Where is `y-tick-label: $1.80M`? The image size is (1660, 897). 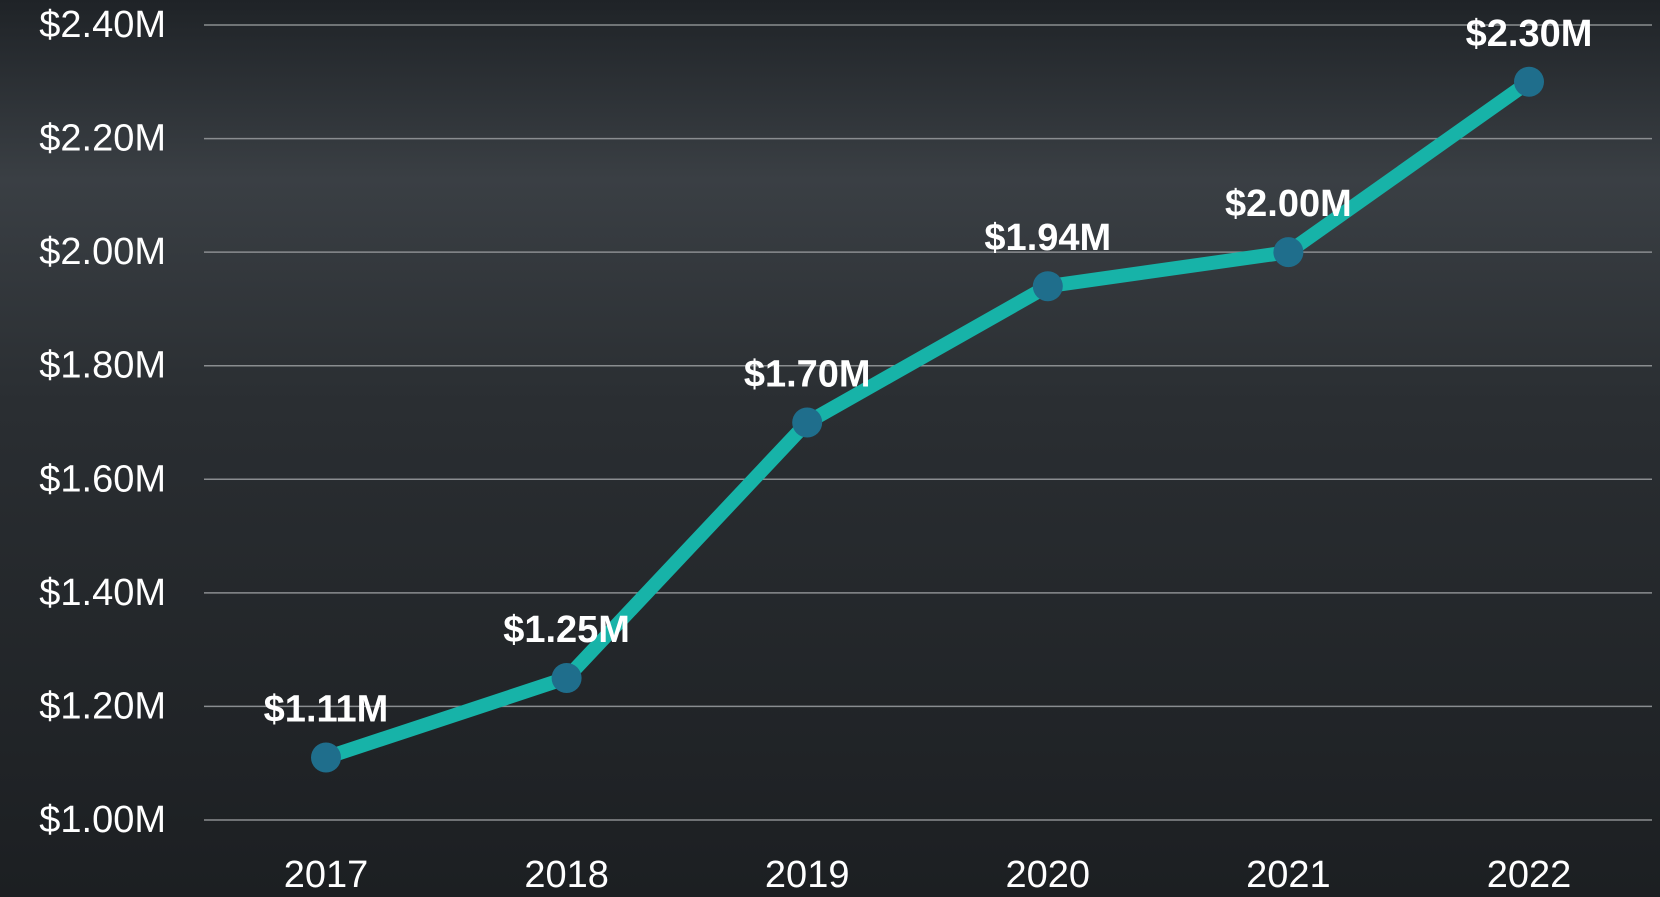 y-tick-label: $1.80M is located at coordinates (102, 366).